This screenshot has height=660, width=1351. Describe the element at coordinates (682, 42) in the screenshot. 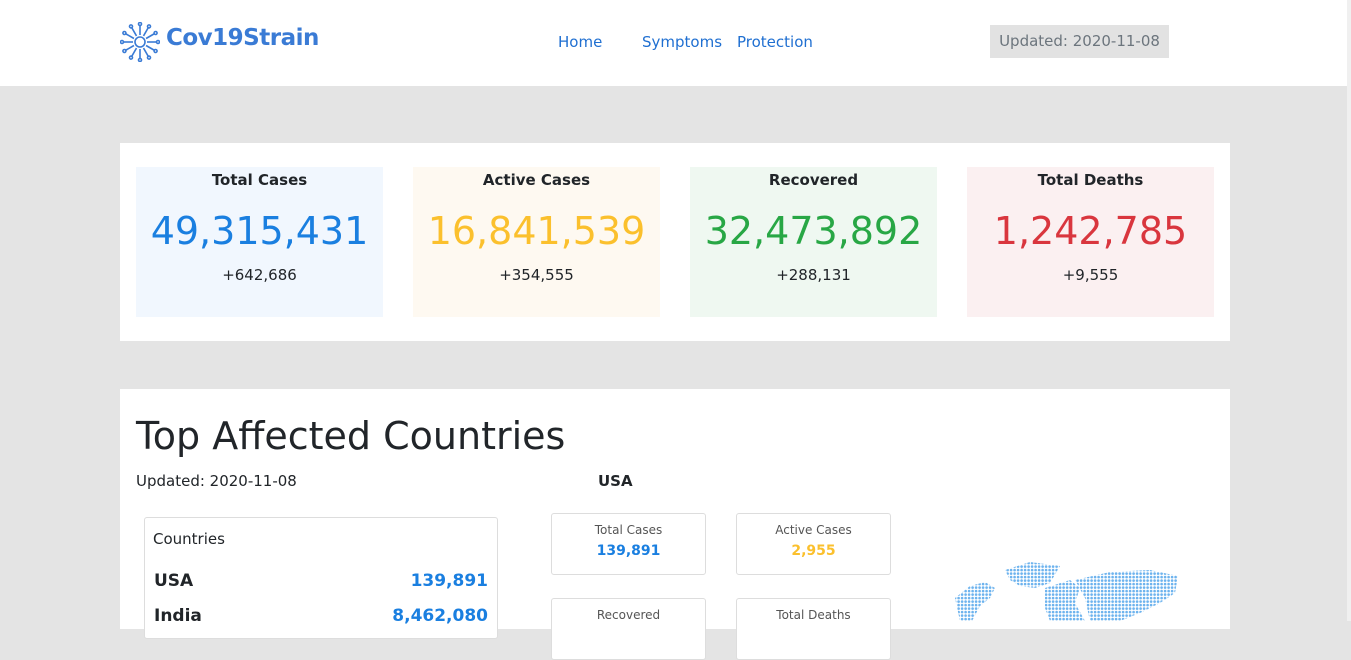

I see `nav-link: Symptoms` at that location.